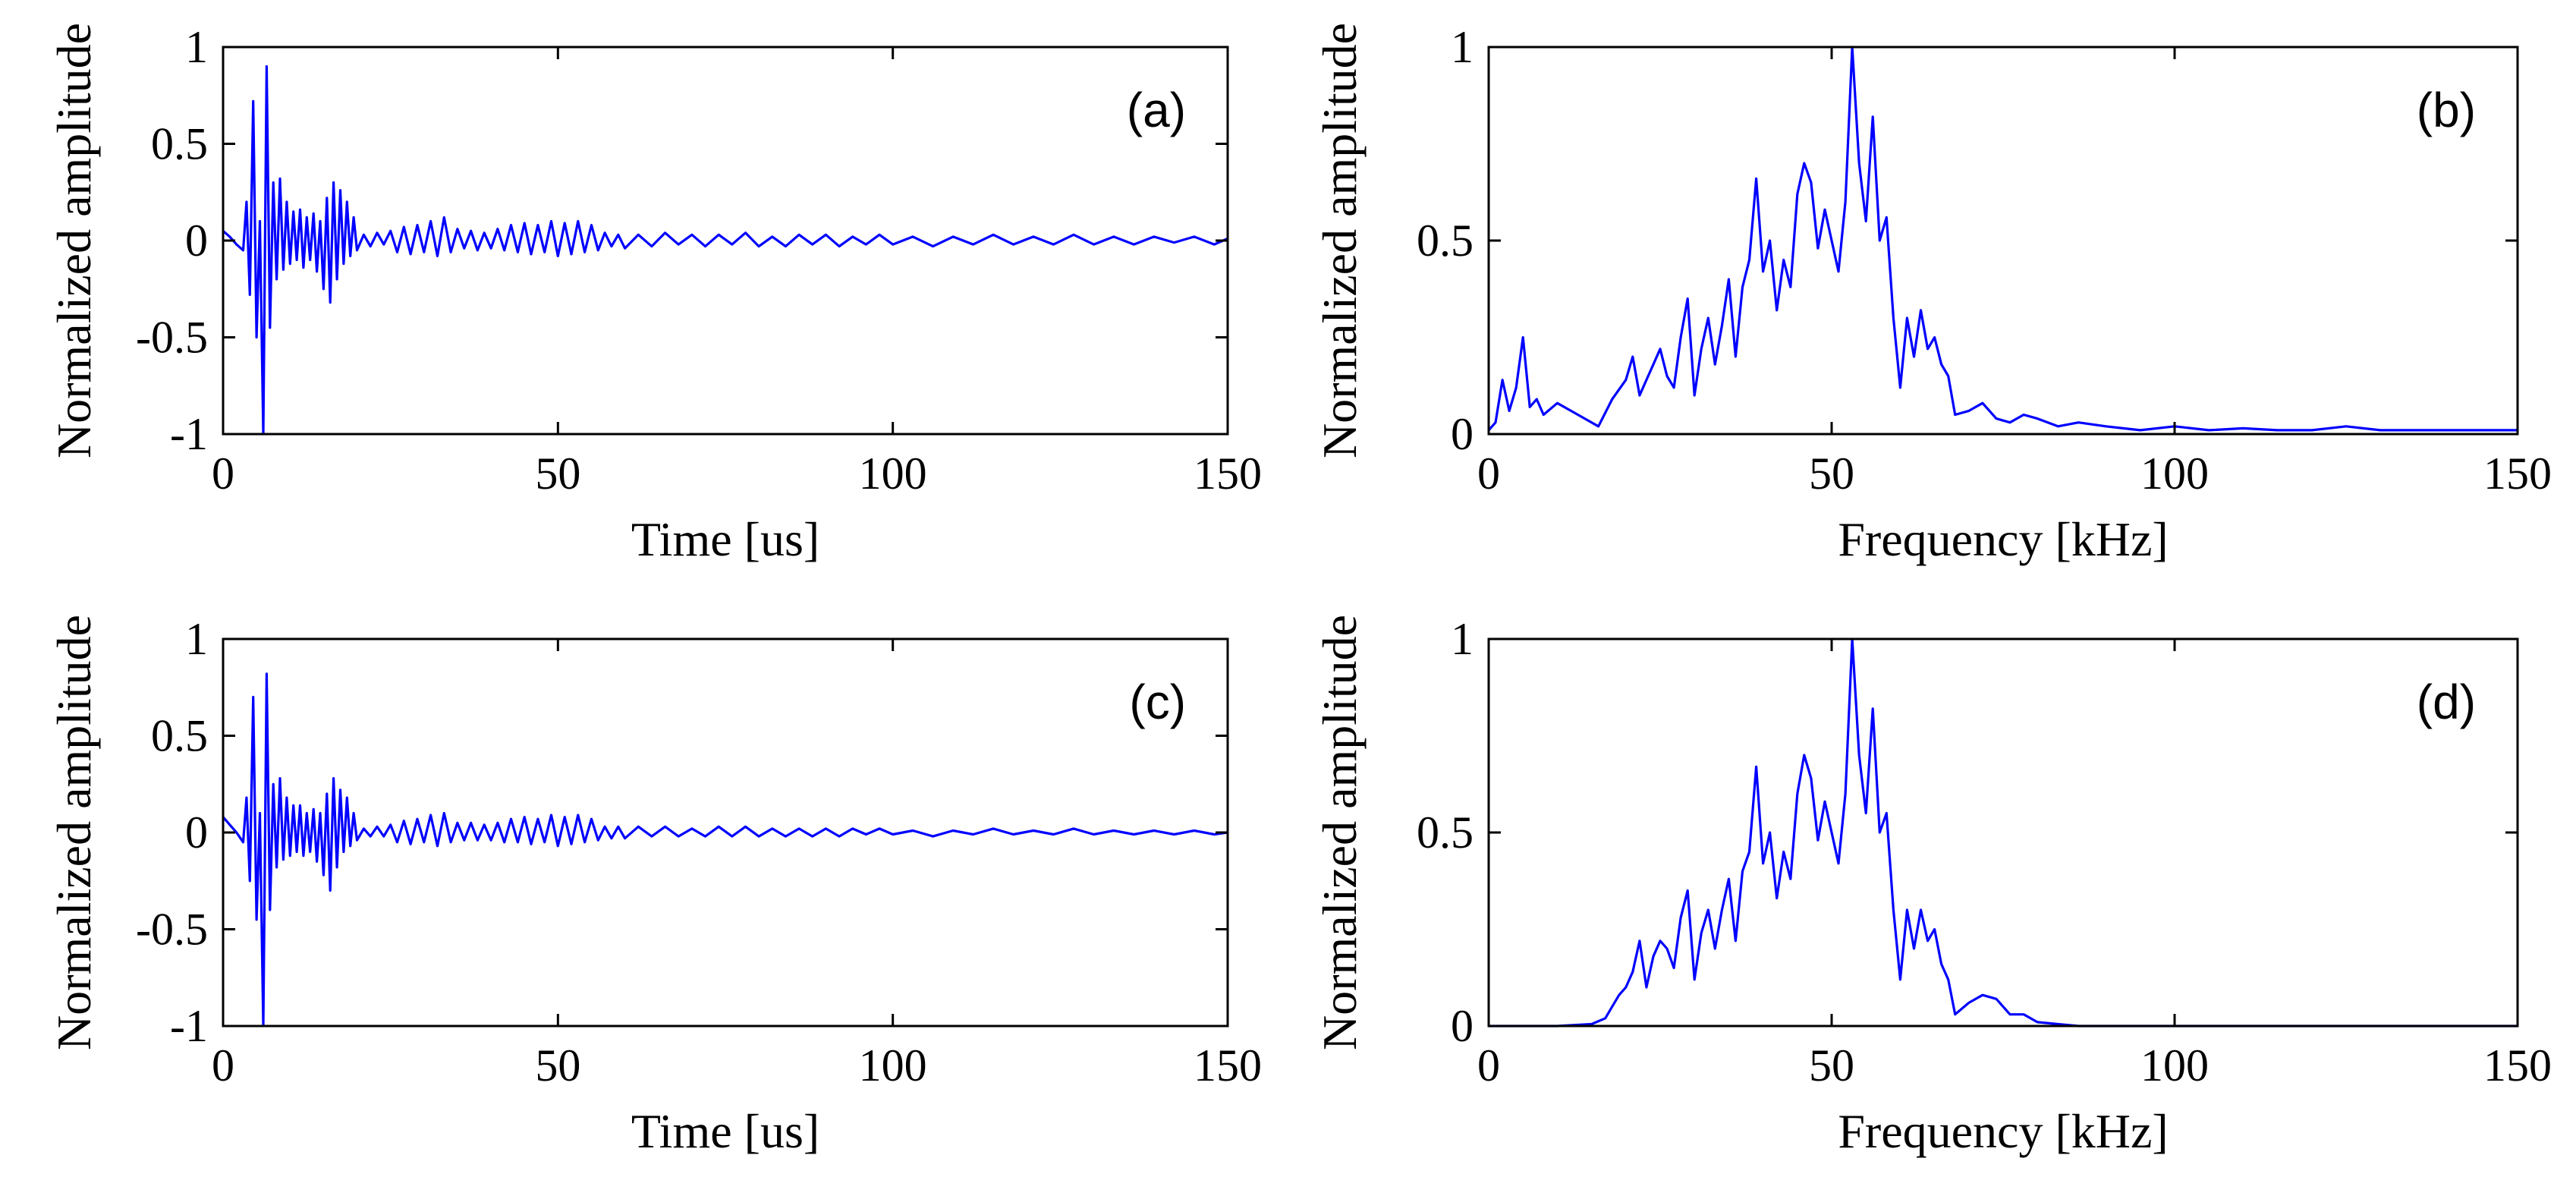 The height and width of the screenshot is (1196, 2576). I want to click on panel-label: (c), so click(1157, 702).